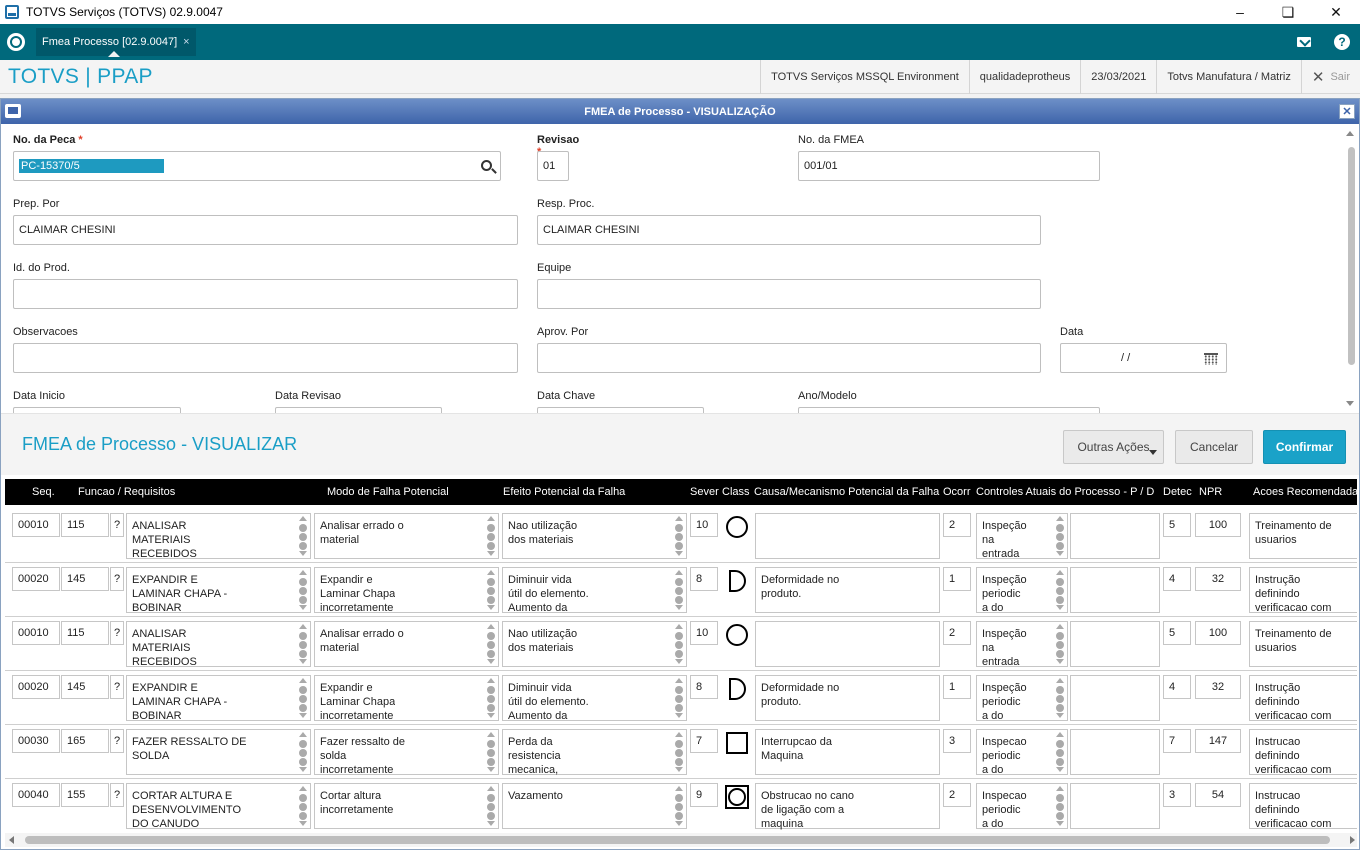 This screenshot has height=850, width=1360. I want to click on acoes-cell: Instrucao definindo verificacao com, so click(1303, 752).